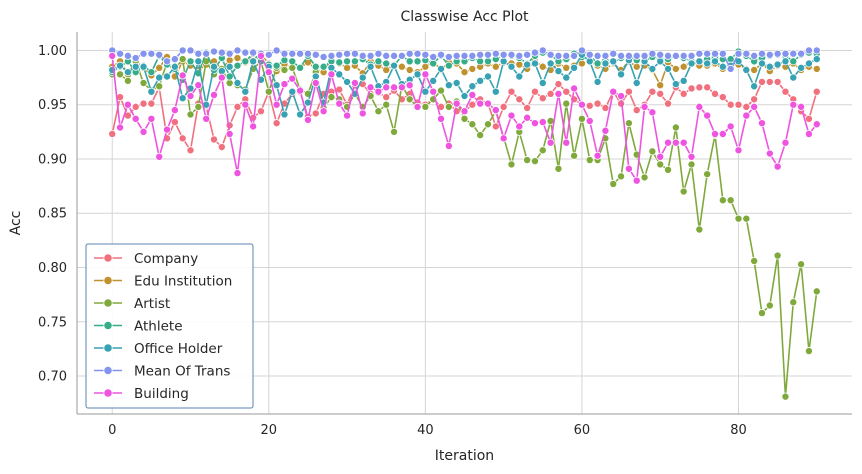 The image size is (862, 474). I want to click on chart-title: Classwise Acc Plot, so click(464, 17).